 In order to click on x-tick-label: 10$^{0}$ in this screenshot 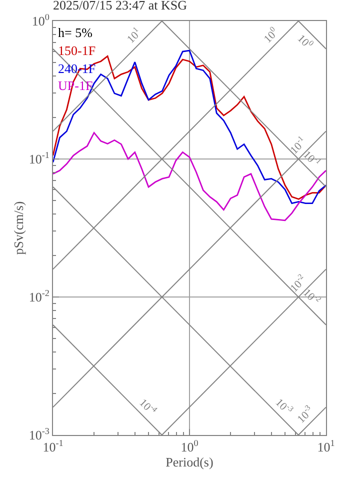, I will do `click(189, 446)`.